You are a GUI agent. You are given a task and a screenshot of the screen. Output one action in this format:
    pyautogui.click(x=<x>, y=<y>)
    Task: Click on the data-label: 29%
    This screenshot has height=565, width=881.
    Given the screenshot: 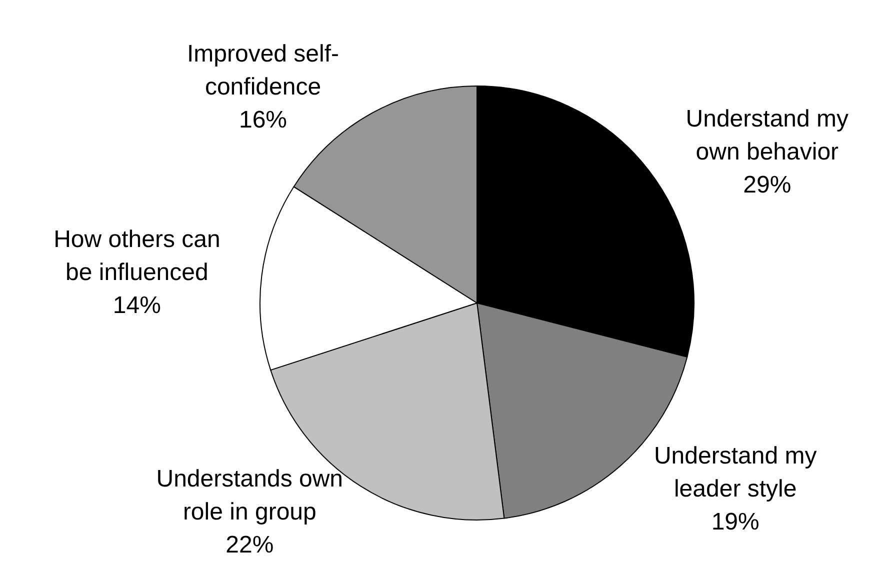 What is the action you would take?
    pyautogui.click(x=767, y=184)
    